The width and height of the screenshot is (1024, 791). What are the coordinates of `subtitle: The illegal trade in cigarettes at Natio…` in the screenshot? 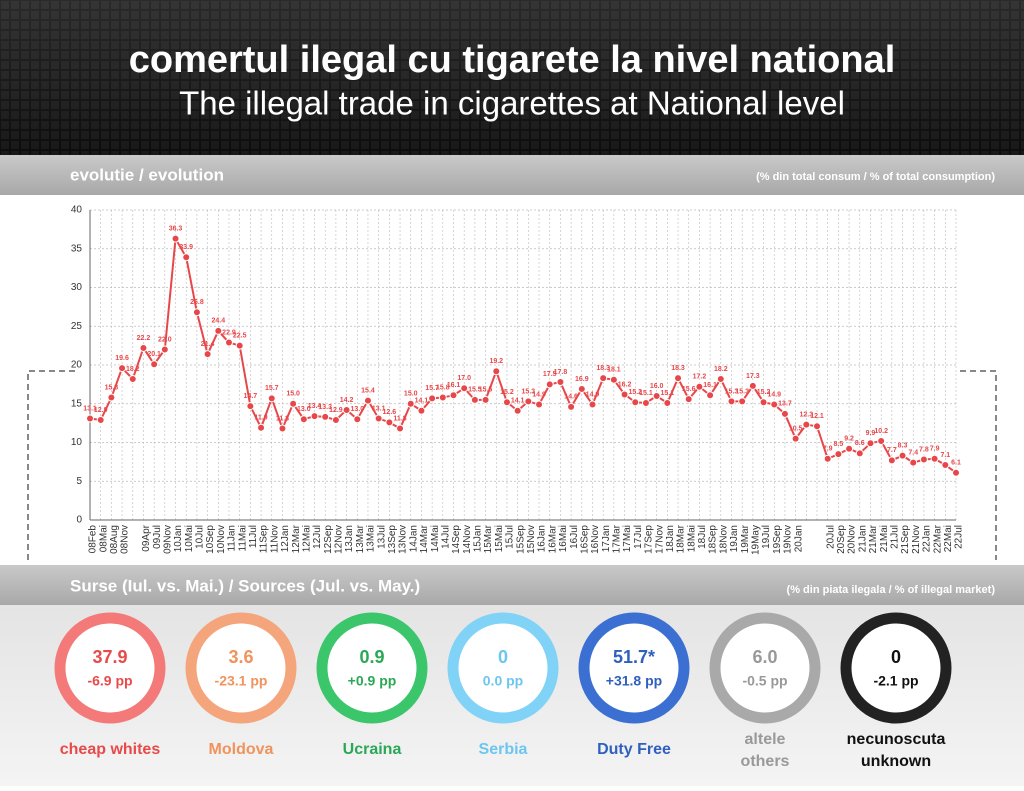 It's located at (512, 103).